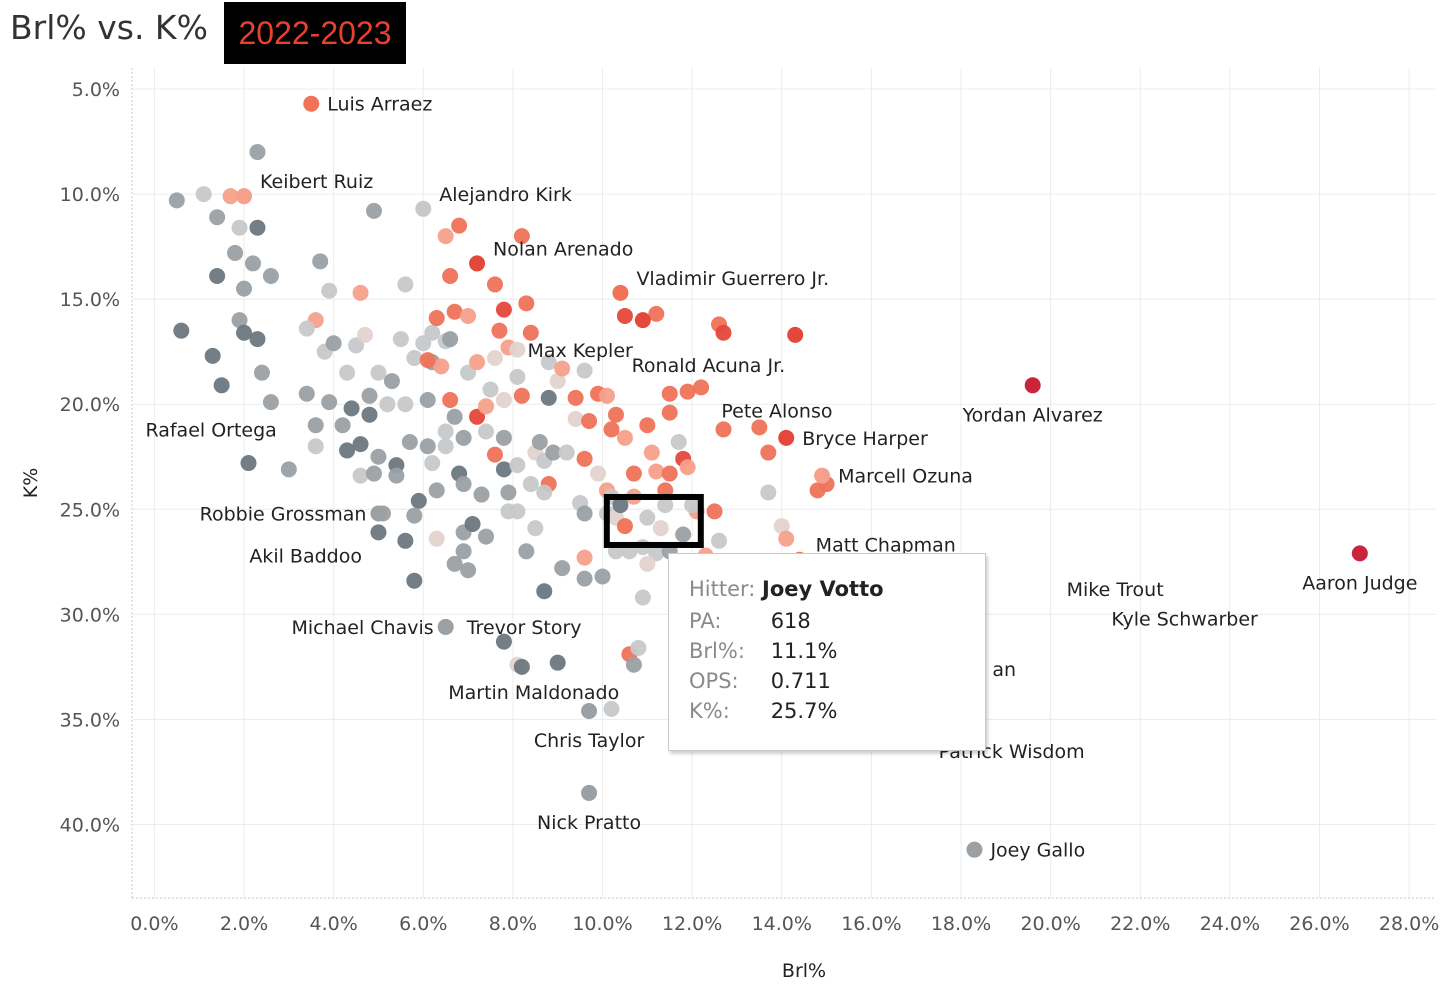 The image size is (1456, 1003). Describe the element at coordinates (865, 439) in the screenshot. I see `point-label: Bryce Harper` at that location.